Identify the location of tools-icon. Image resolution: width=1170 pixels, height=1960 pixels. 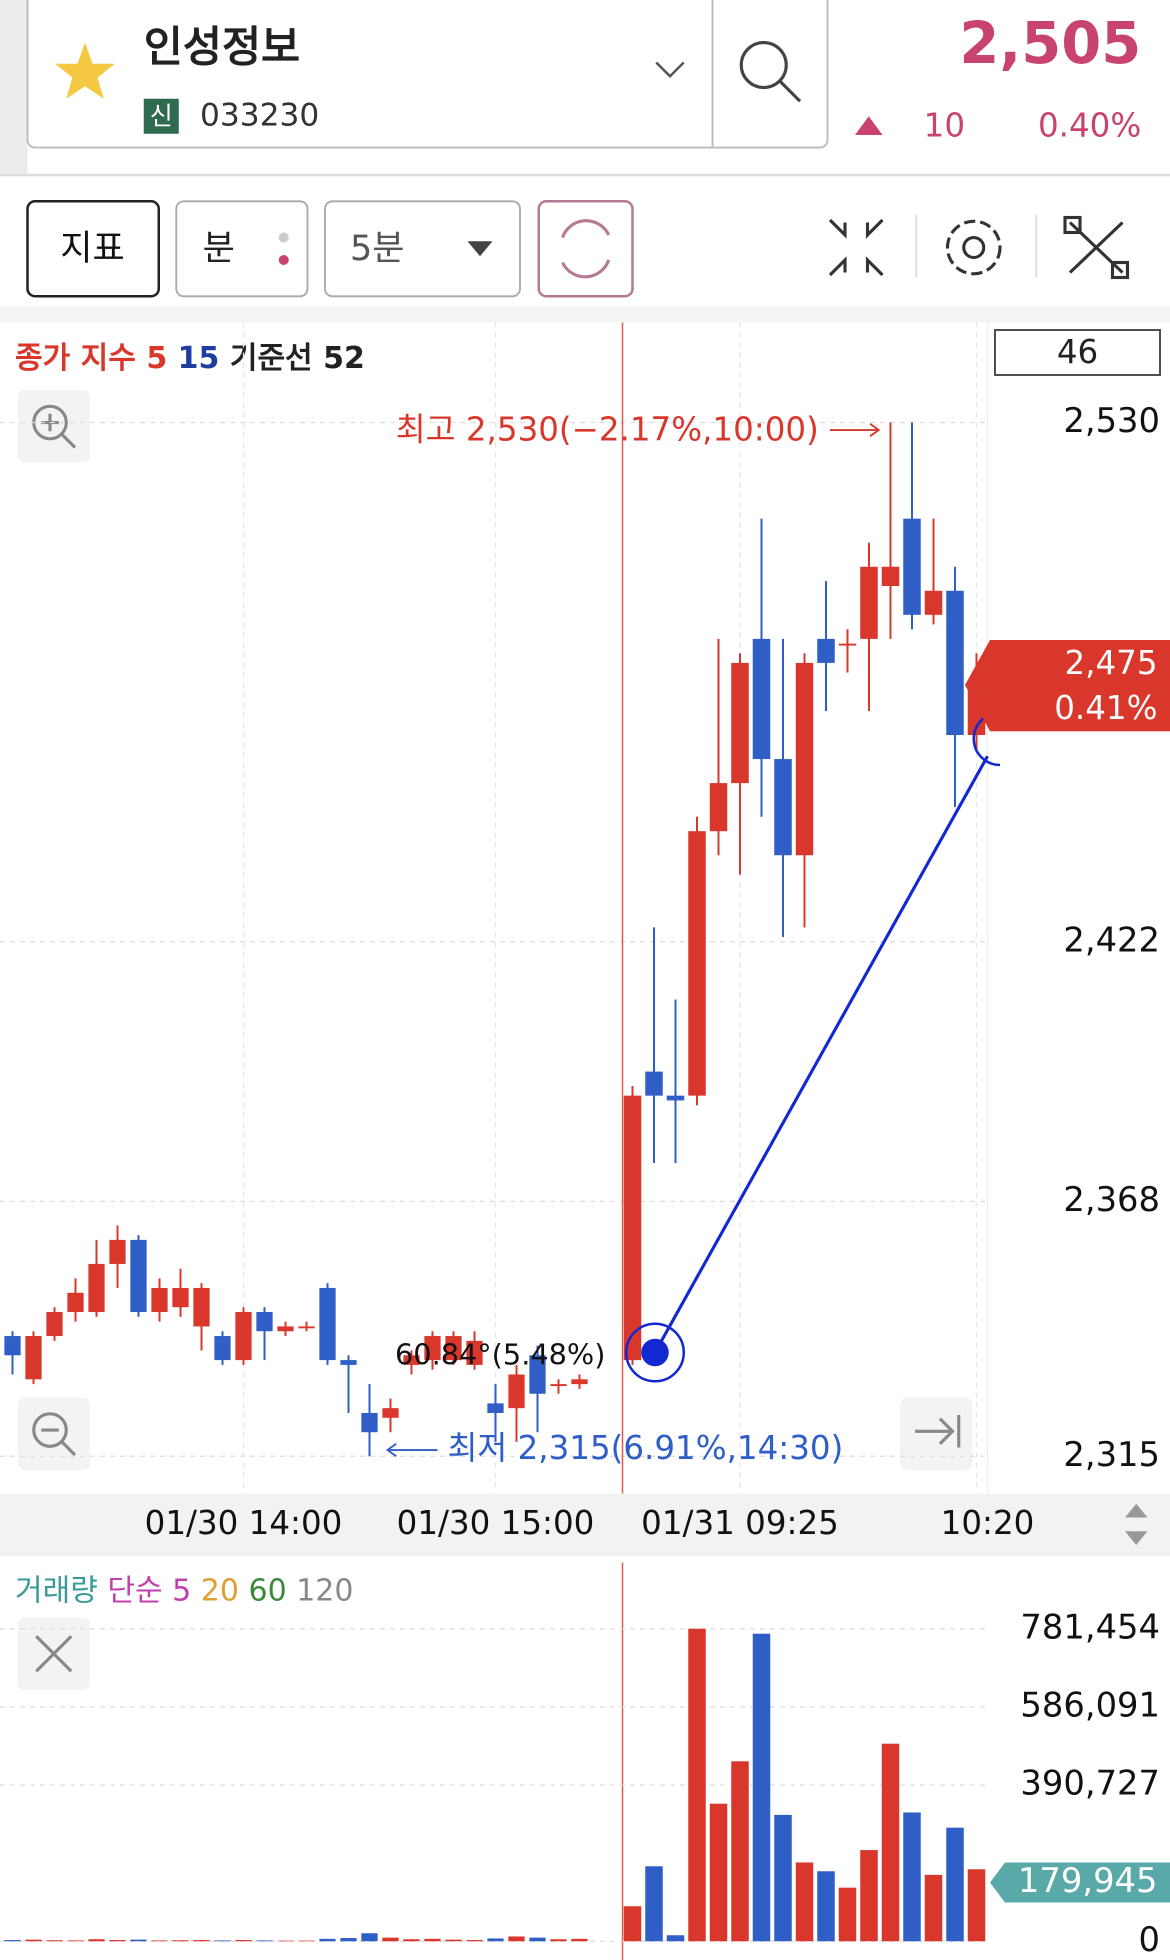
(1096, 247).